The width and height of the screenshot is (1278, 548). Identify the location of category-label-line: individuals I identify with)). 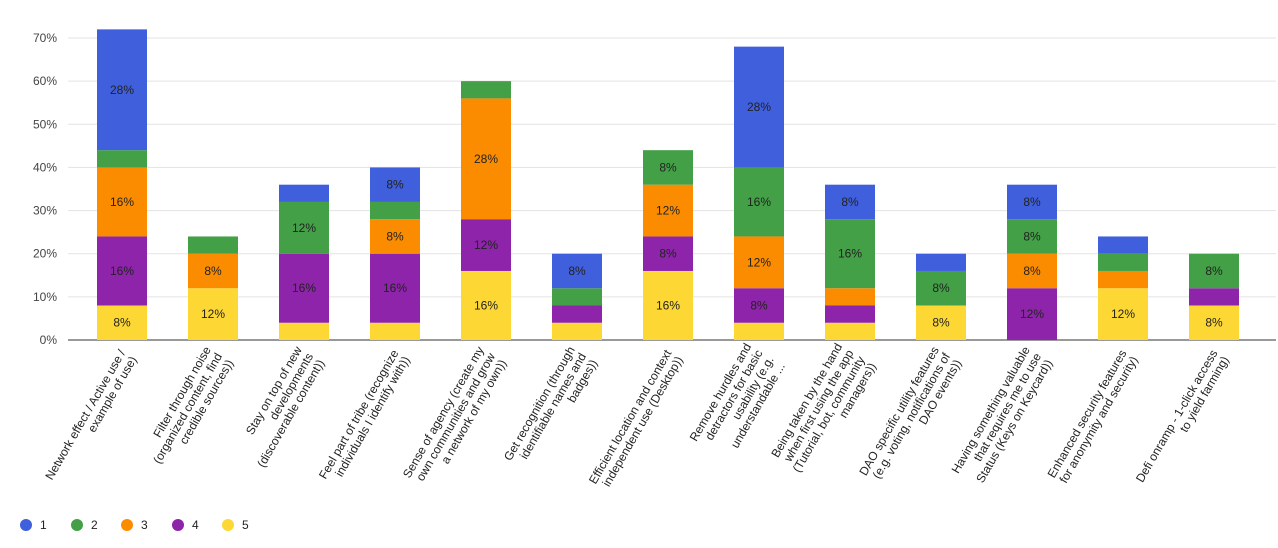
(372, 416).